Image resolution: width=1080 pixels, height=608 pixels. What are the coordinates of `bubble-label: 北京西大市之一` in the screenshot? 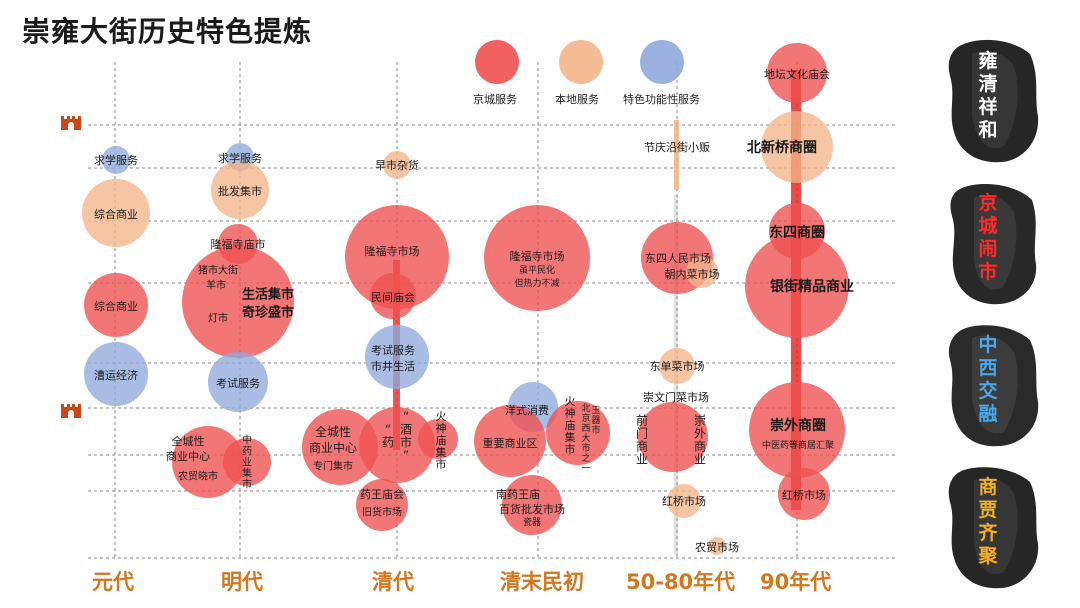 It's located at (585, 438).